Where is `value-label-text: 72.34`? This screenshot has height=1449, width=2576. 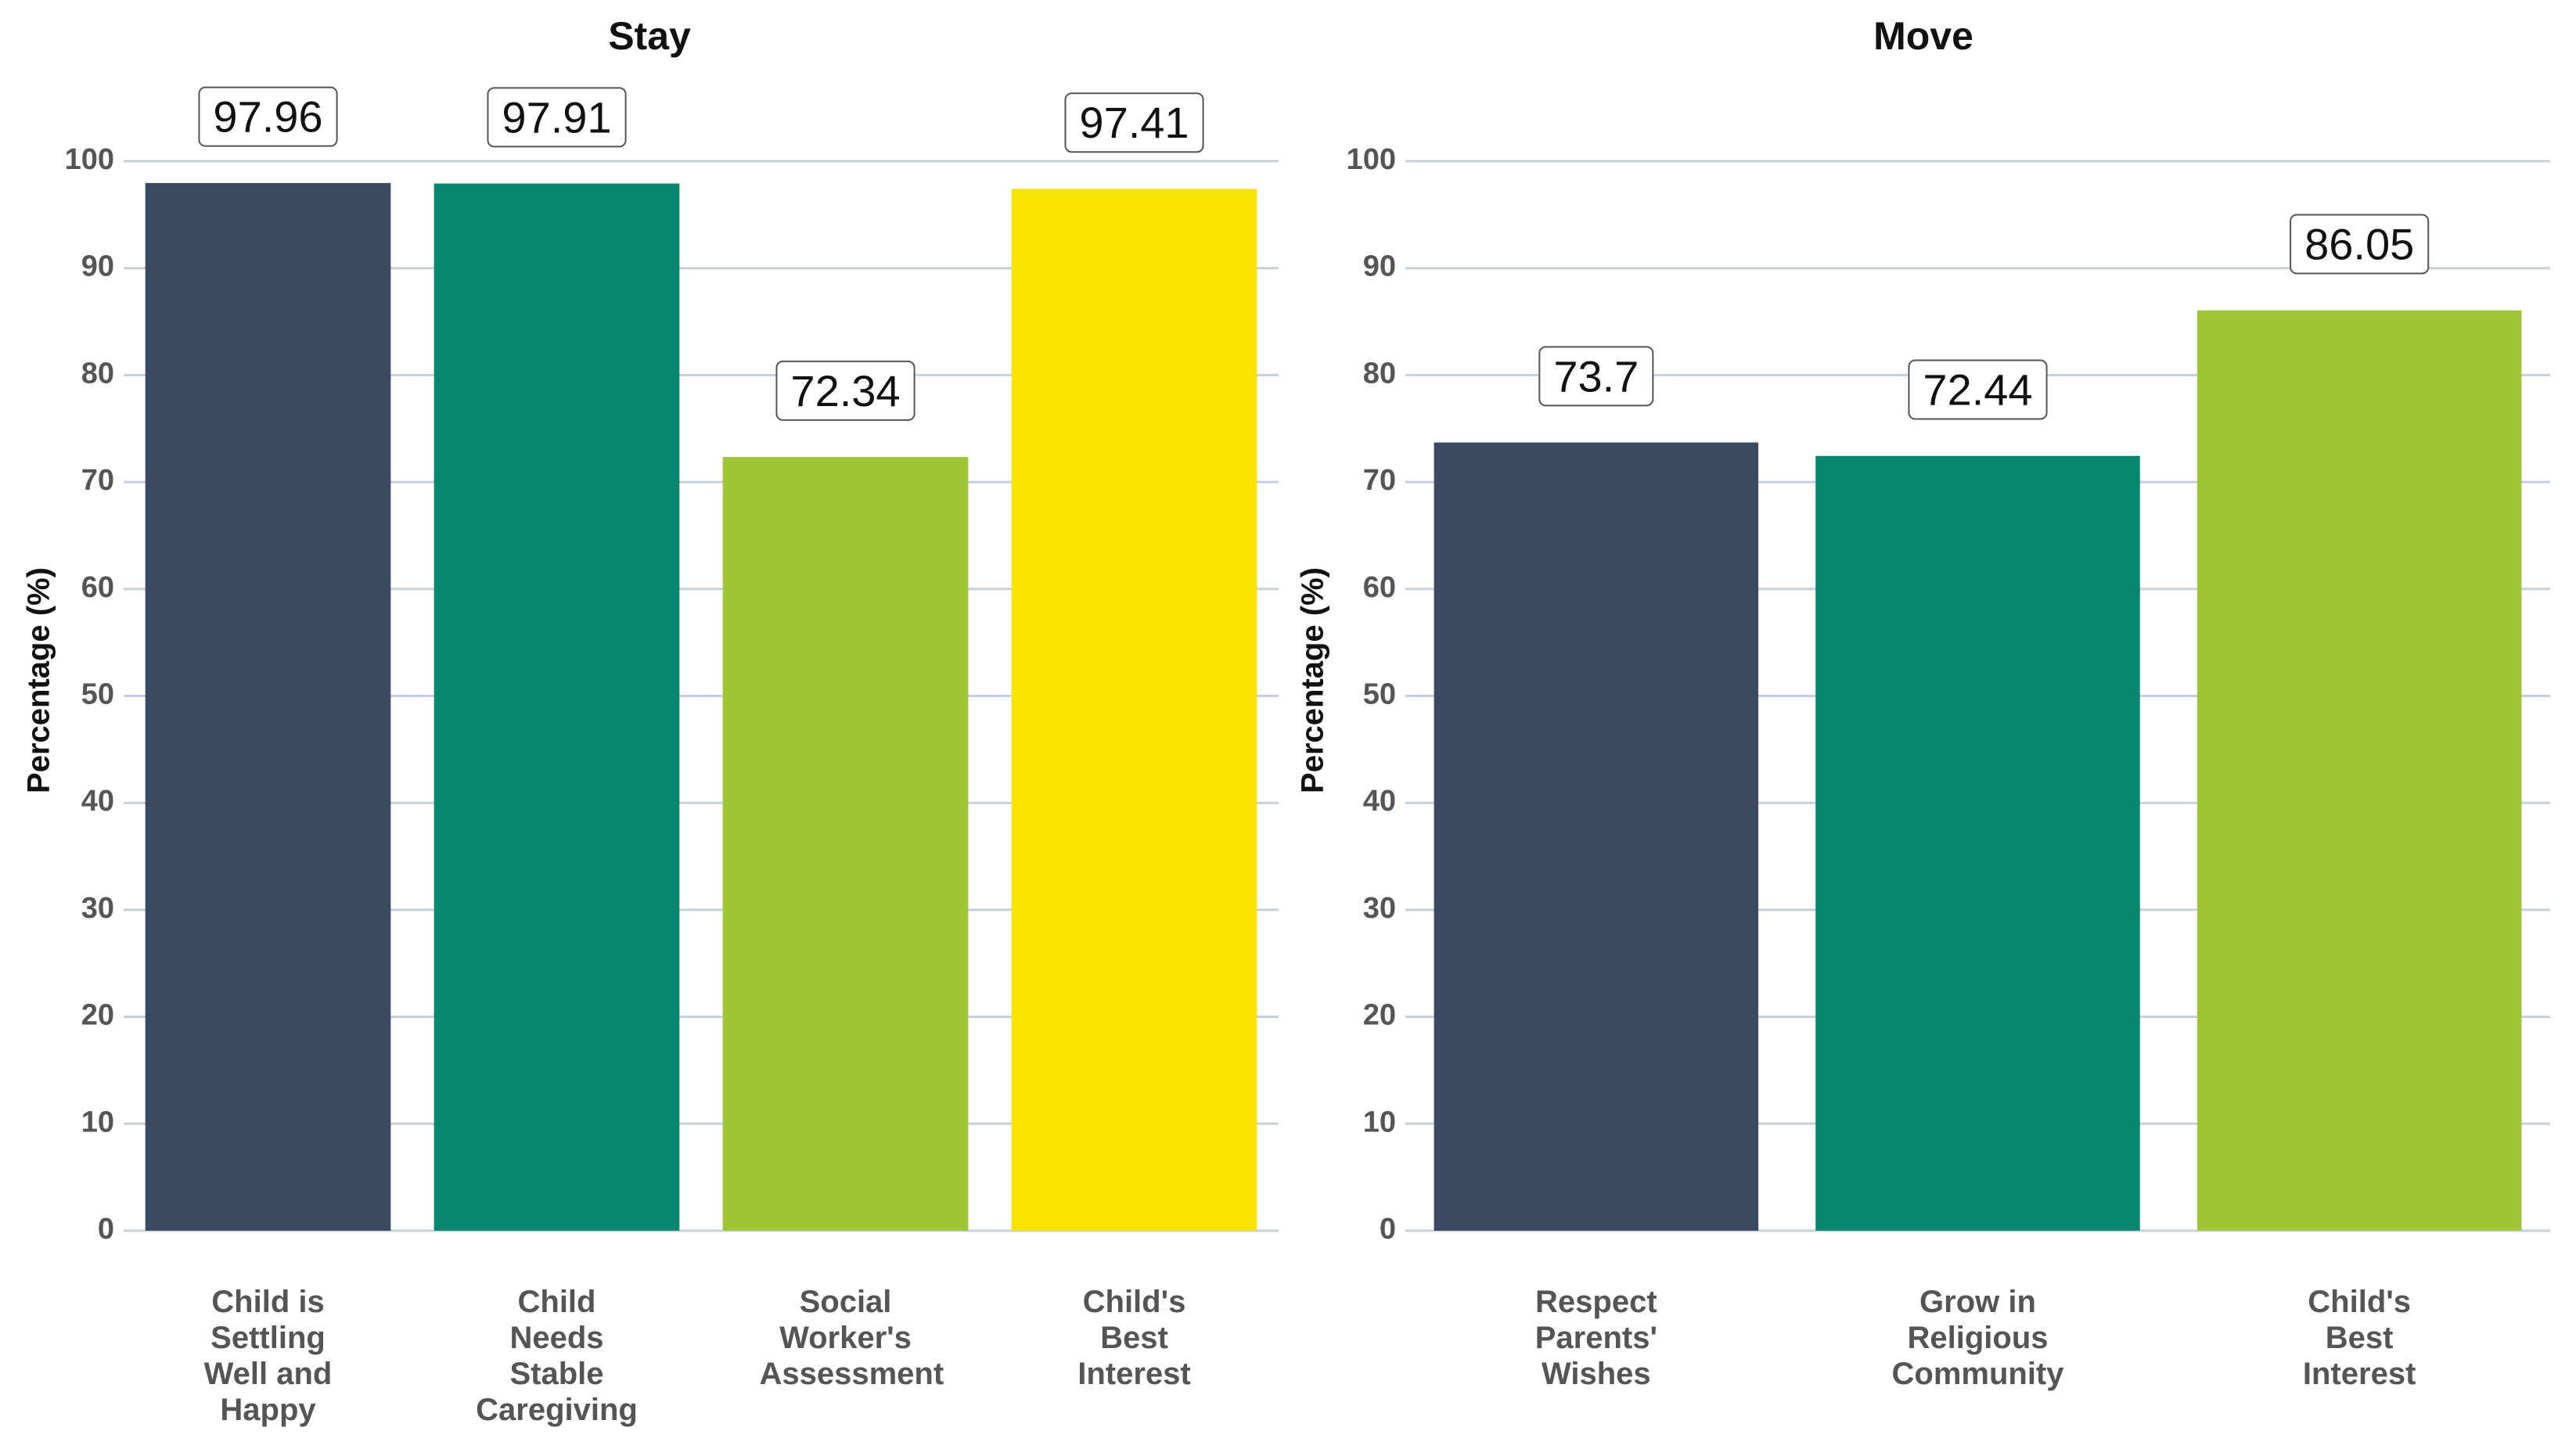 value-label-text: 72.34 is located at coordinates (845, 390).